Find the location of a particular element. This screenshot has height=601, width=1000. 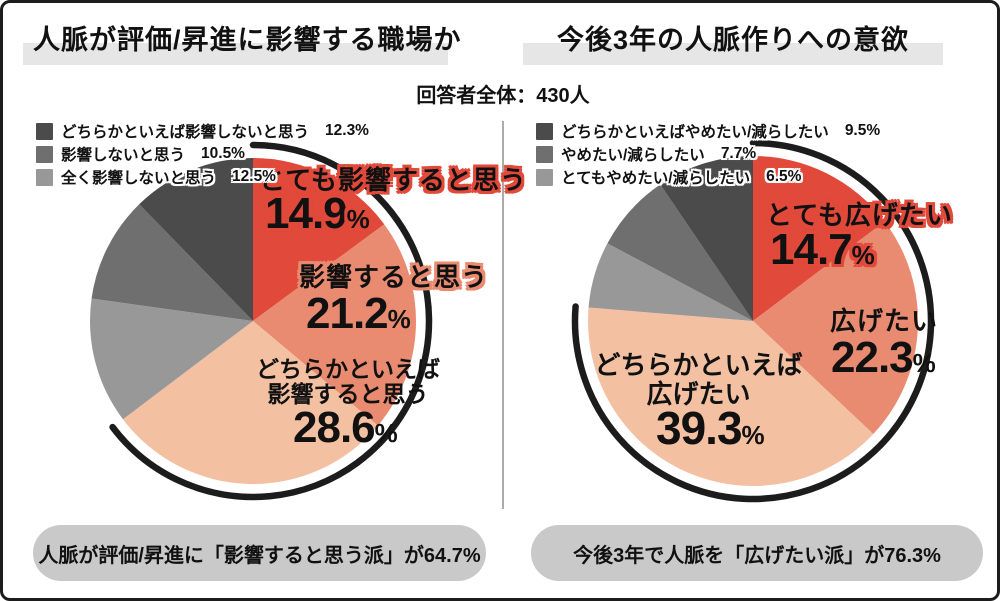

legend-value: 12.5% is located at coordinates (254, 176).